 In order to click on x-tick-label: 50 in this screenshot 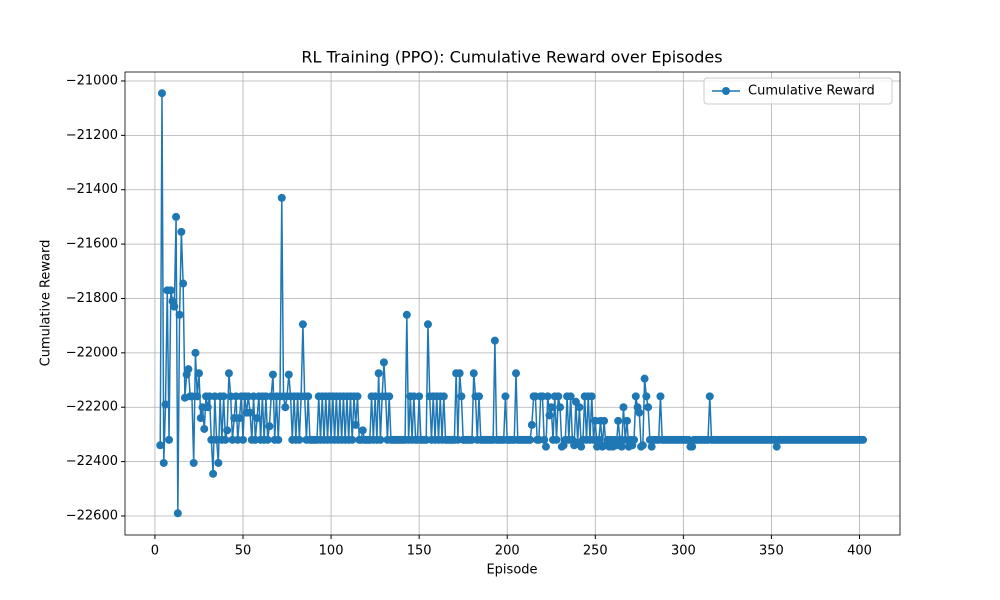, I will do `click(243, 551)`.